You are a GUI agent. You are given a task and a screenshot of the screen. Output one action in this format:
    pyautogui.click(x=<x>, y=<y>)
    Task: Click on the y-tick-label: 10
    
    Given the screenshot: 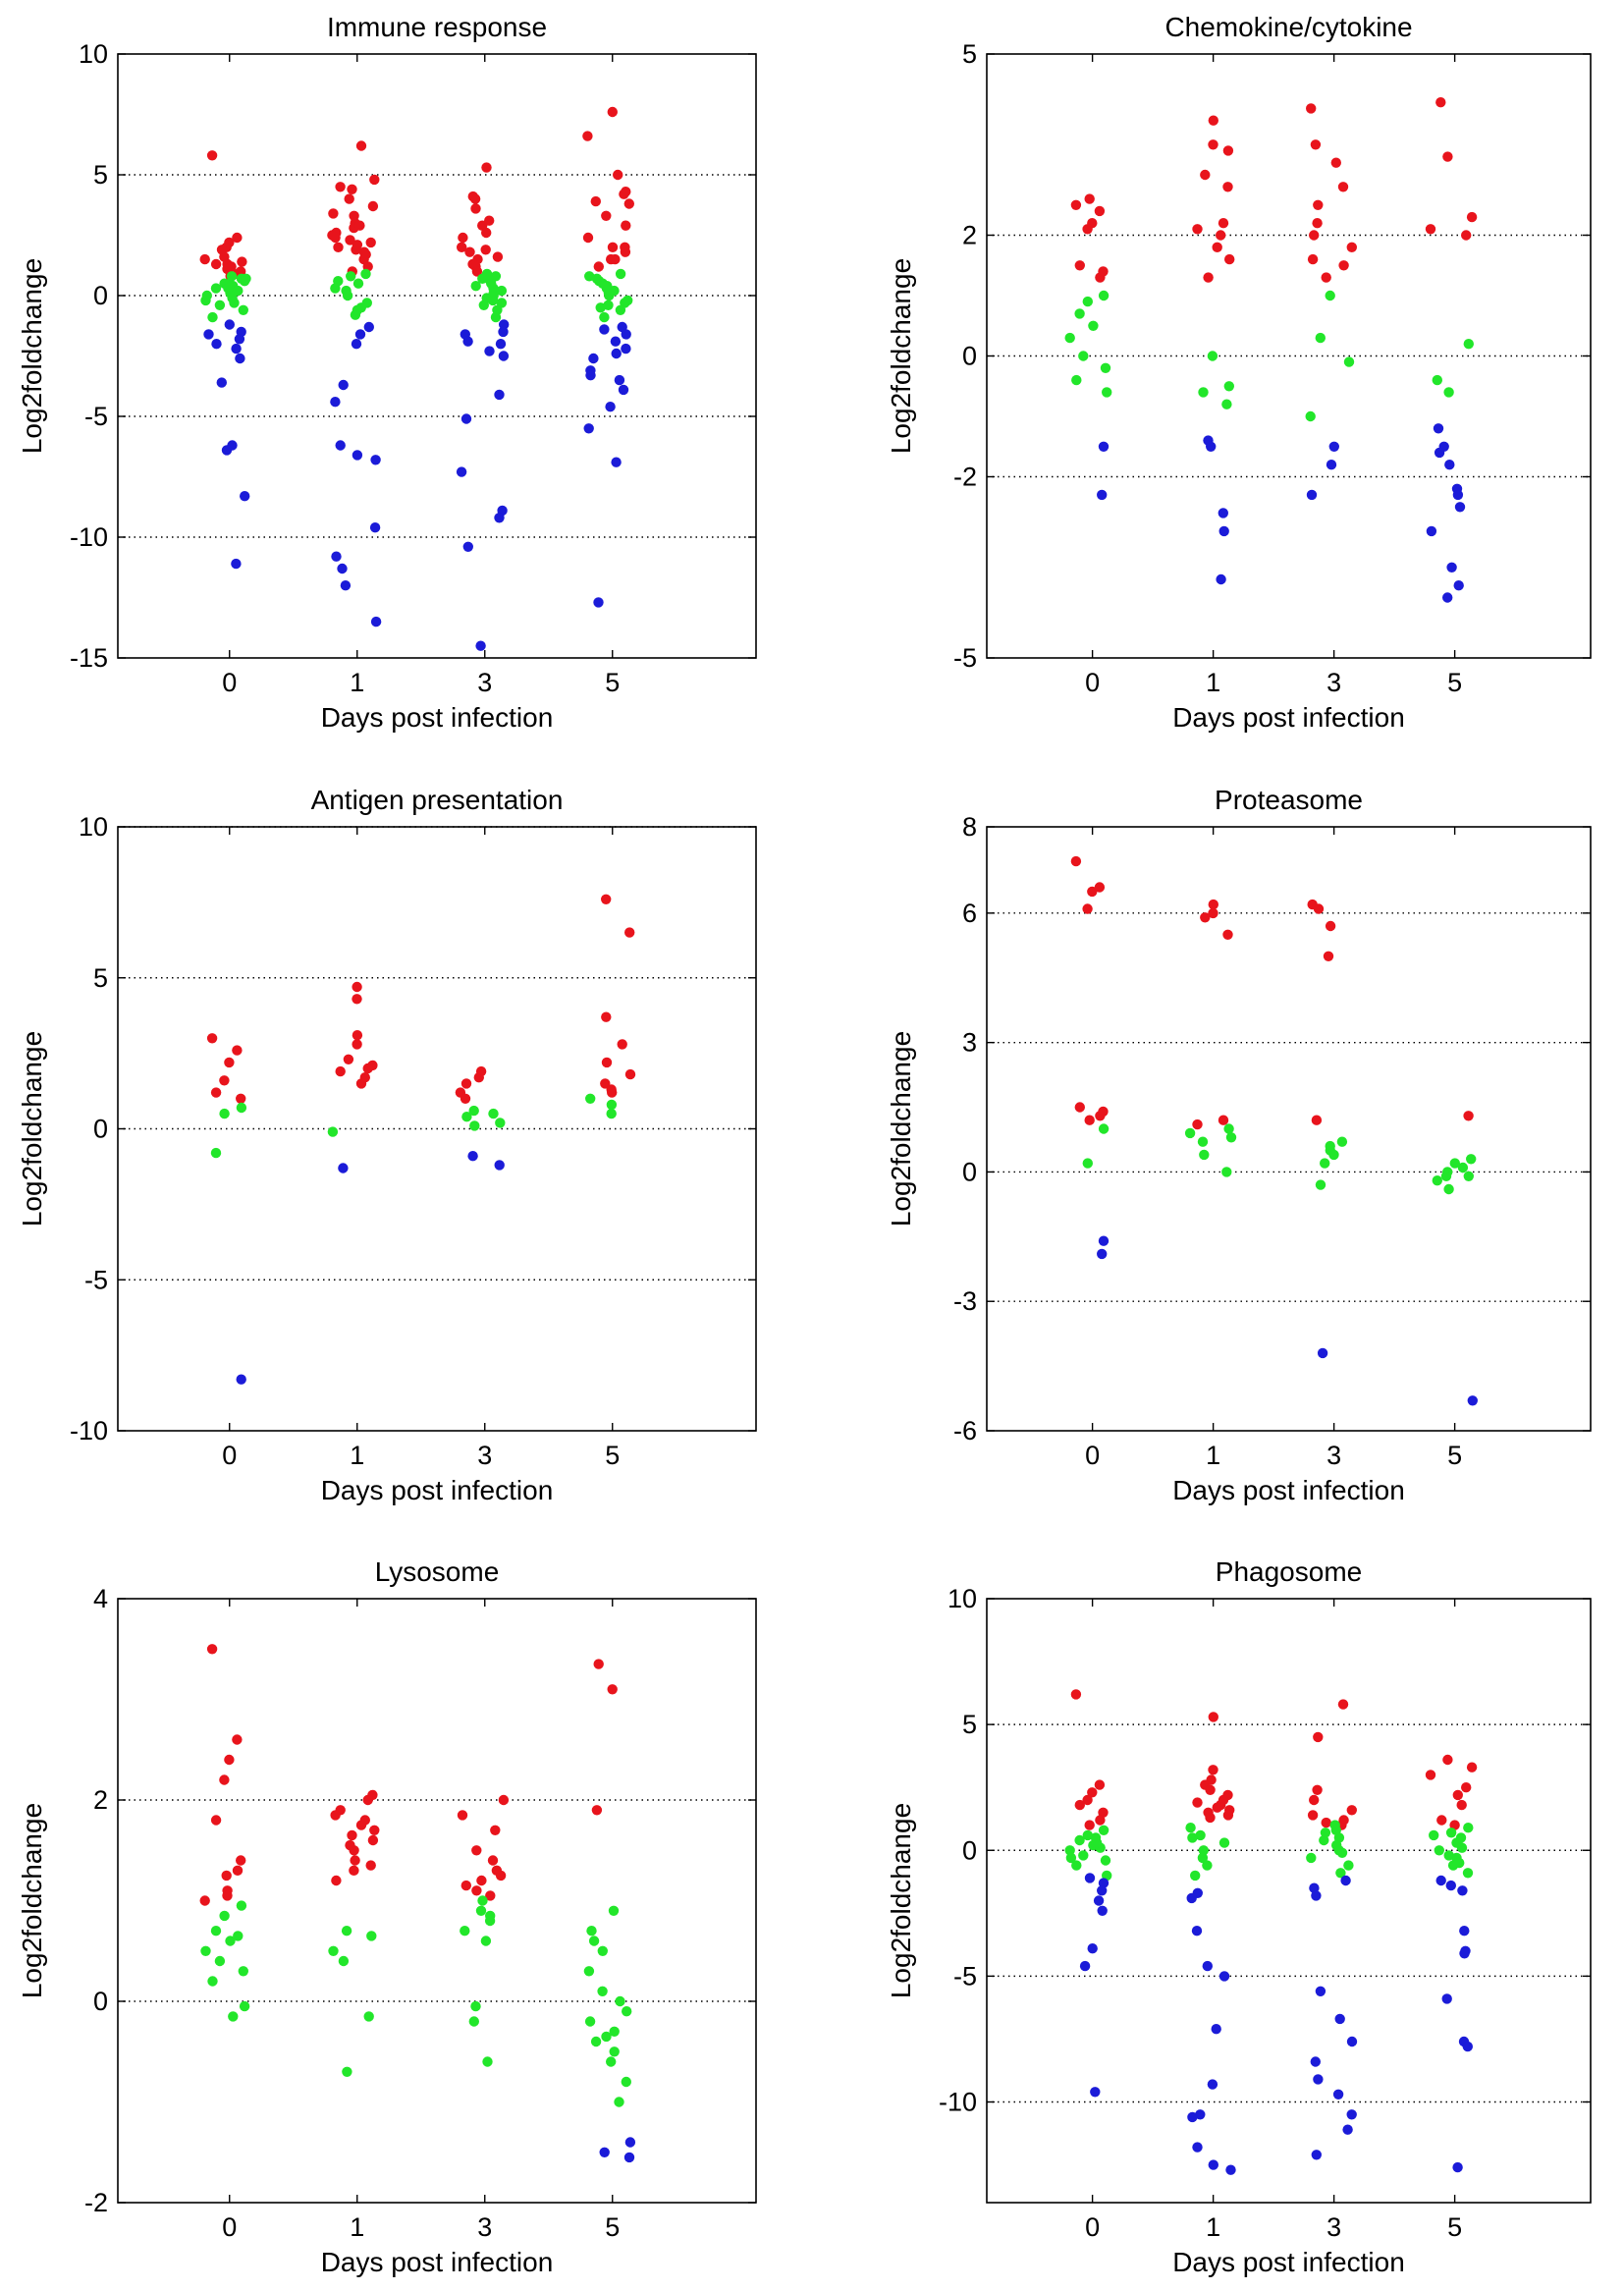 What is the action you would take?
    pyautogui.click(x=962, y=1599)
    